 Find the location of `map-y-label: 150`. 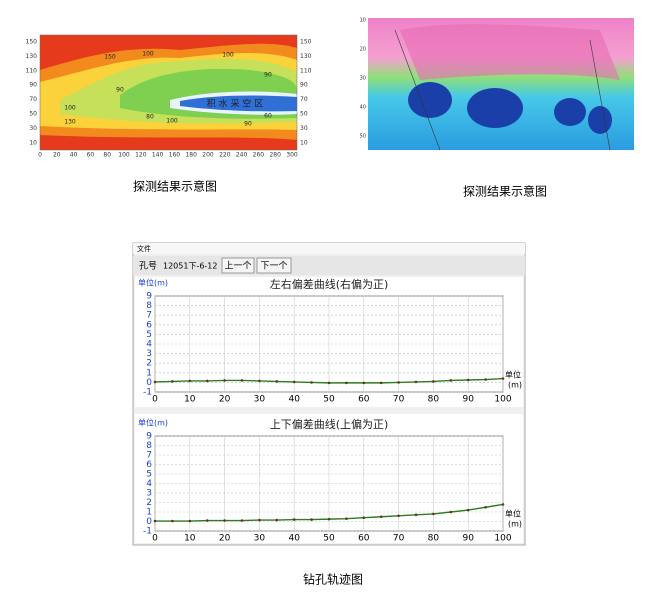

map-y-label: 150 is located at coordinates (306, 42).